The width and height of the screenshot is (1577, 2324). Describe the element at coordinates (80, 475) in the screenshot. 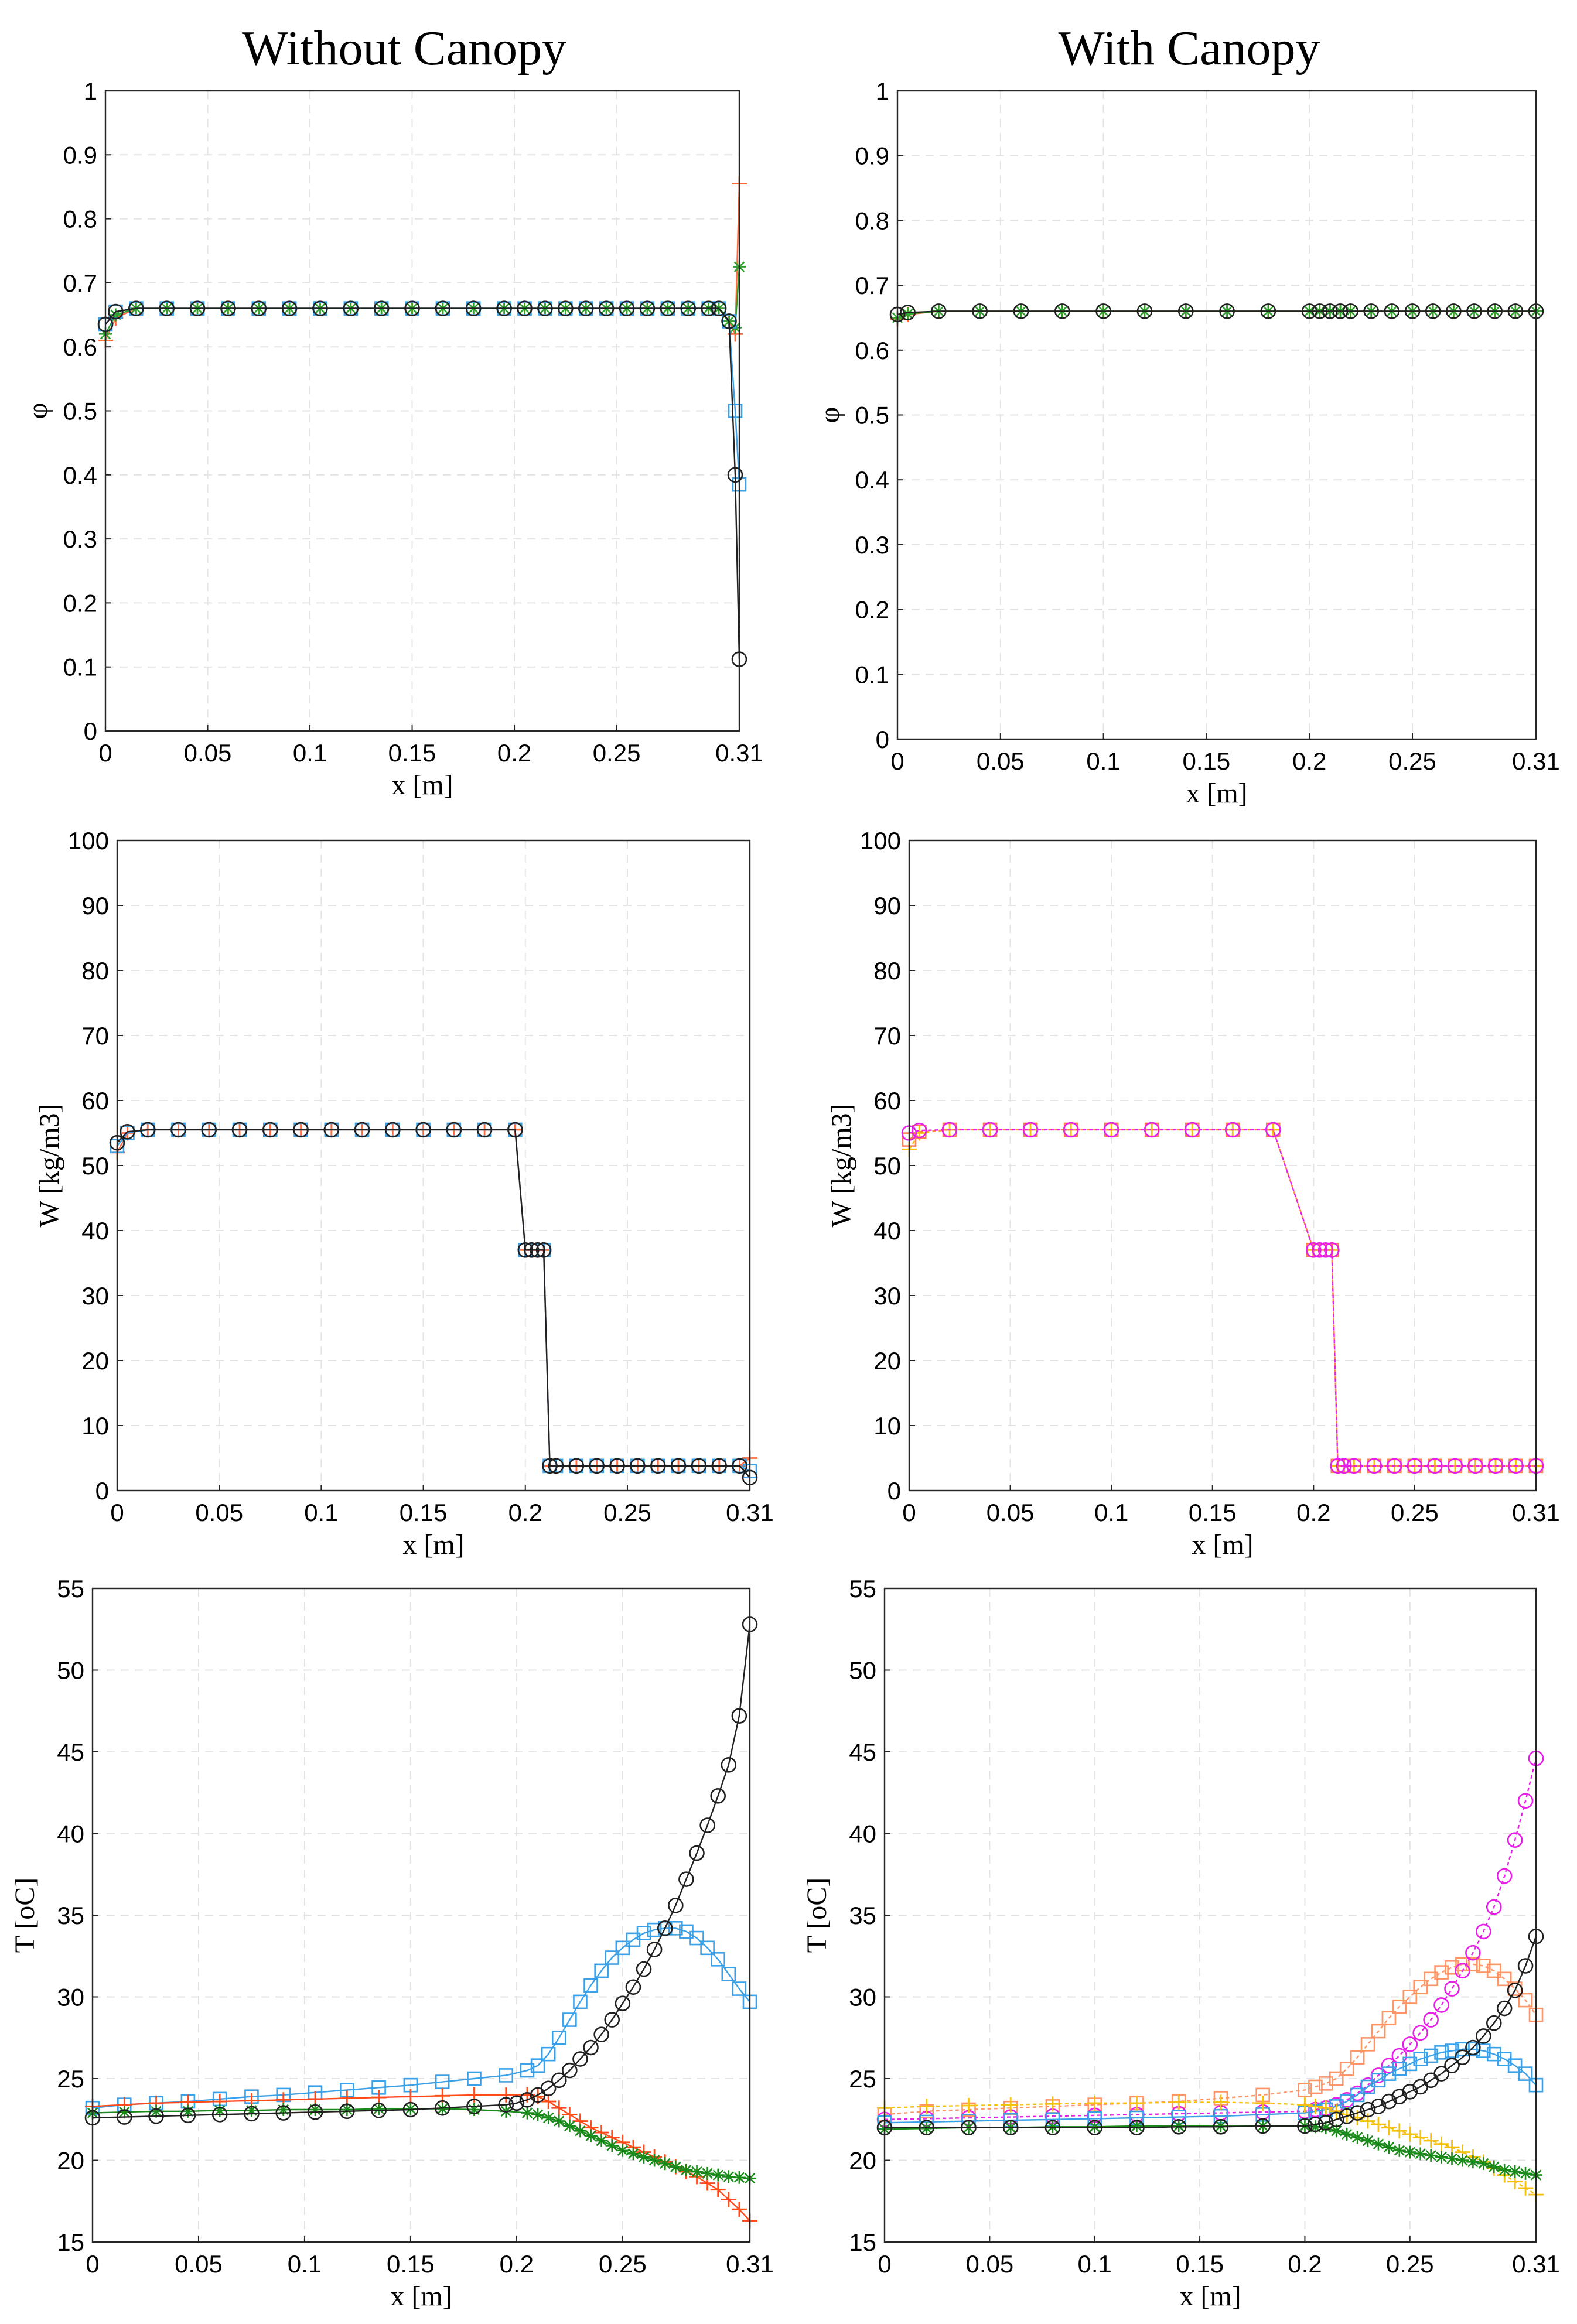

I see `y-tick-label: 0.4` at that location.